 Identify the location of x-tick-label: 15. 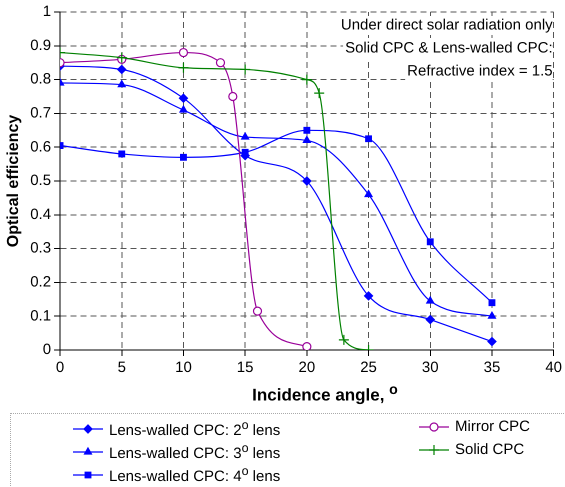
(245, 367).